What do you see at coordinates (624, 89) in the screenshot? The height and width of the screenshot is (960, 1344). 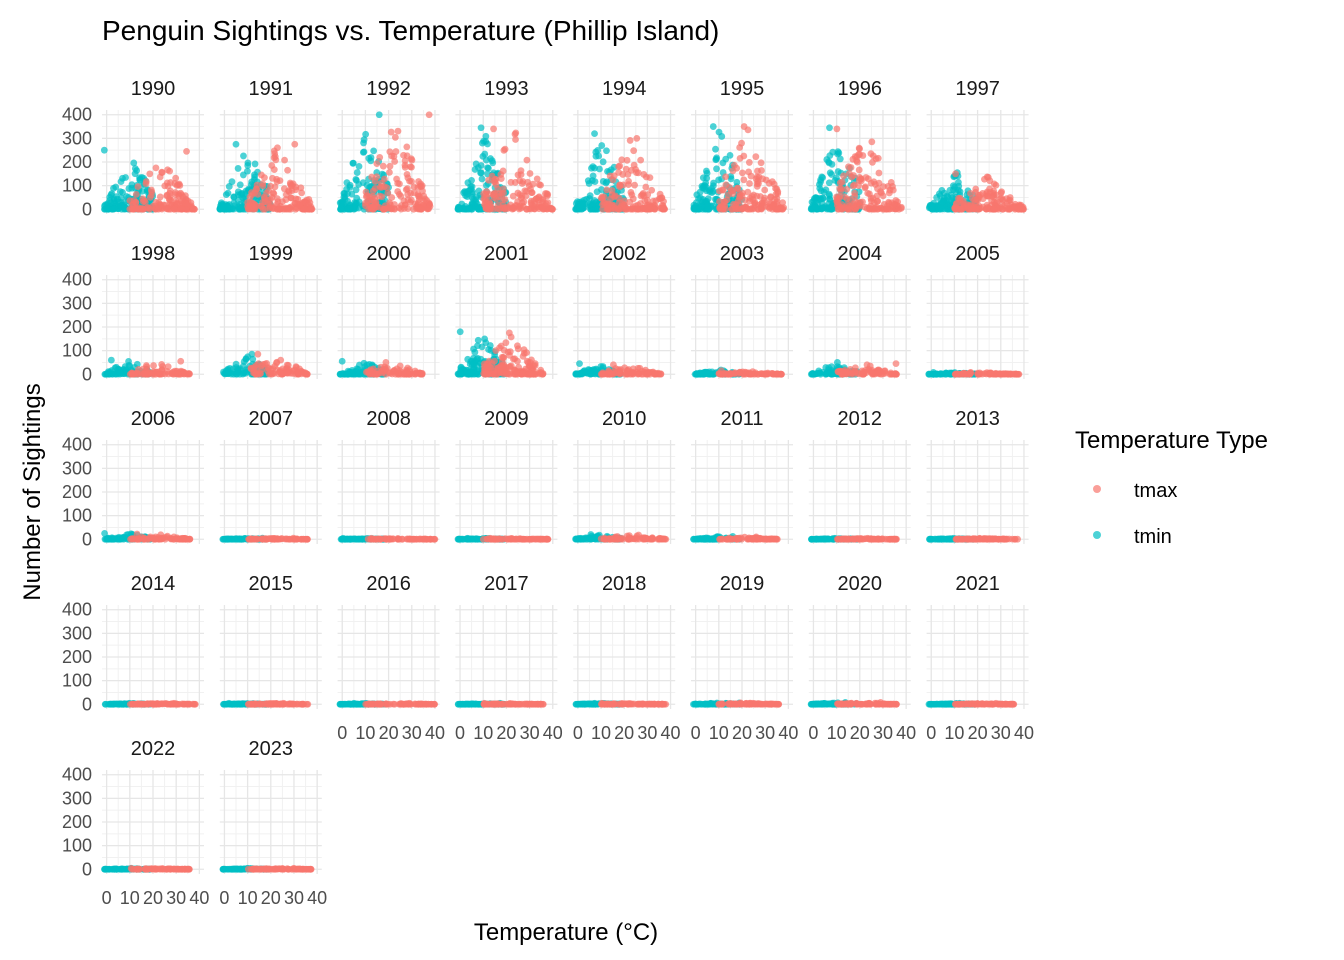 I see `facet-label: 1994` at bounding box center [624, 89].